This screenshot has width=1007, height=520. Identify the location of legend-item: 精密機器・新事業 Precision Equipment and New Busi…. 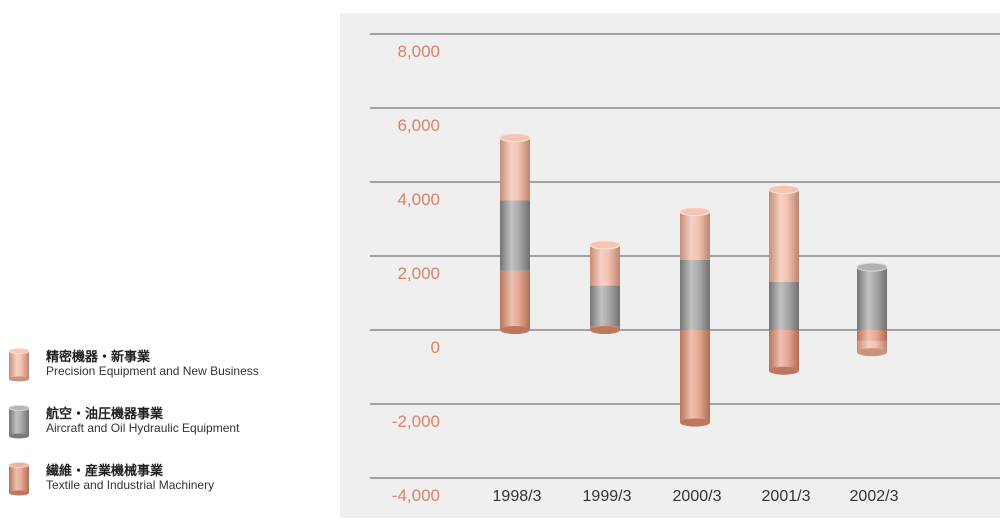
(168, 368).